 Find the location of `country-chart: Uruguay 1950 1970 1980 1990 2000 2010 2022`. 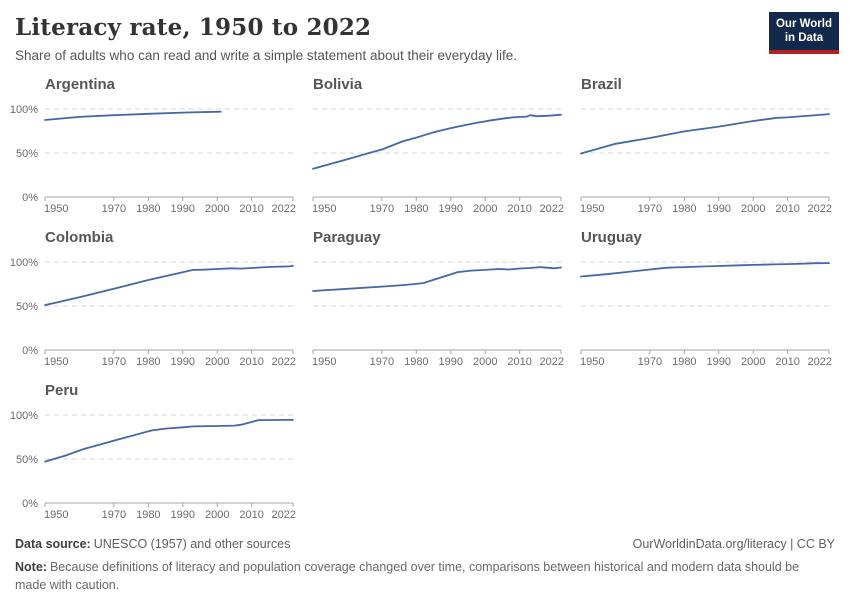

country-chart: Uruguay 1950 1970 1980 1990 2000 2010 2022 is located at coordinates (706, 298).